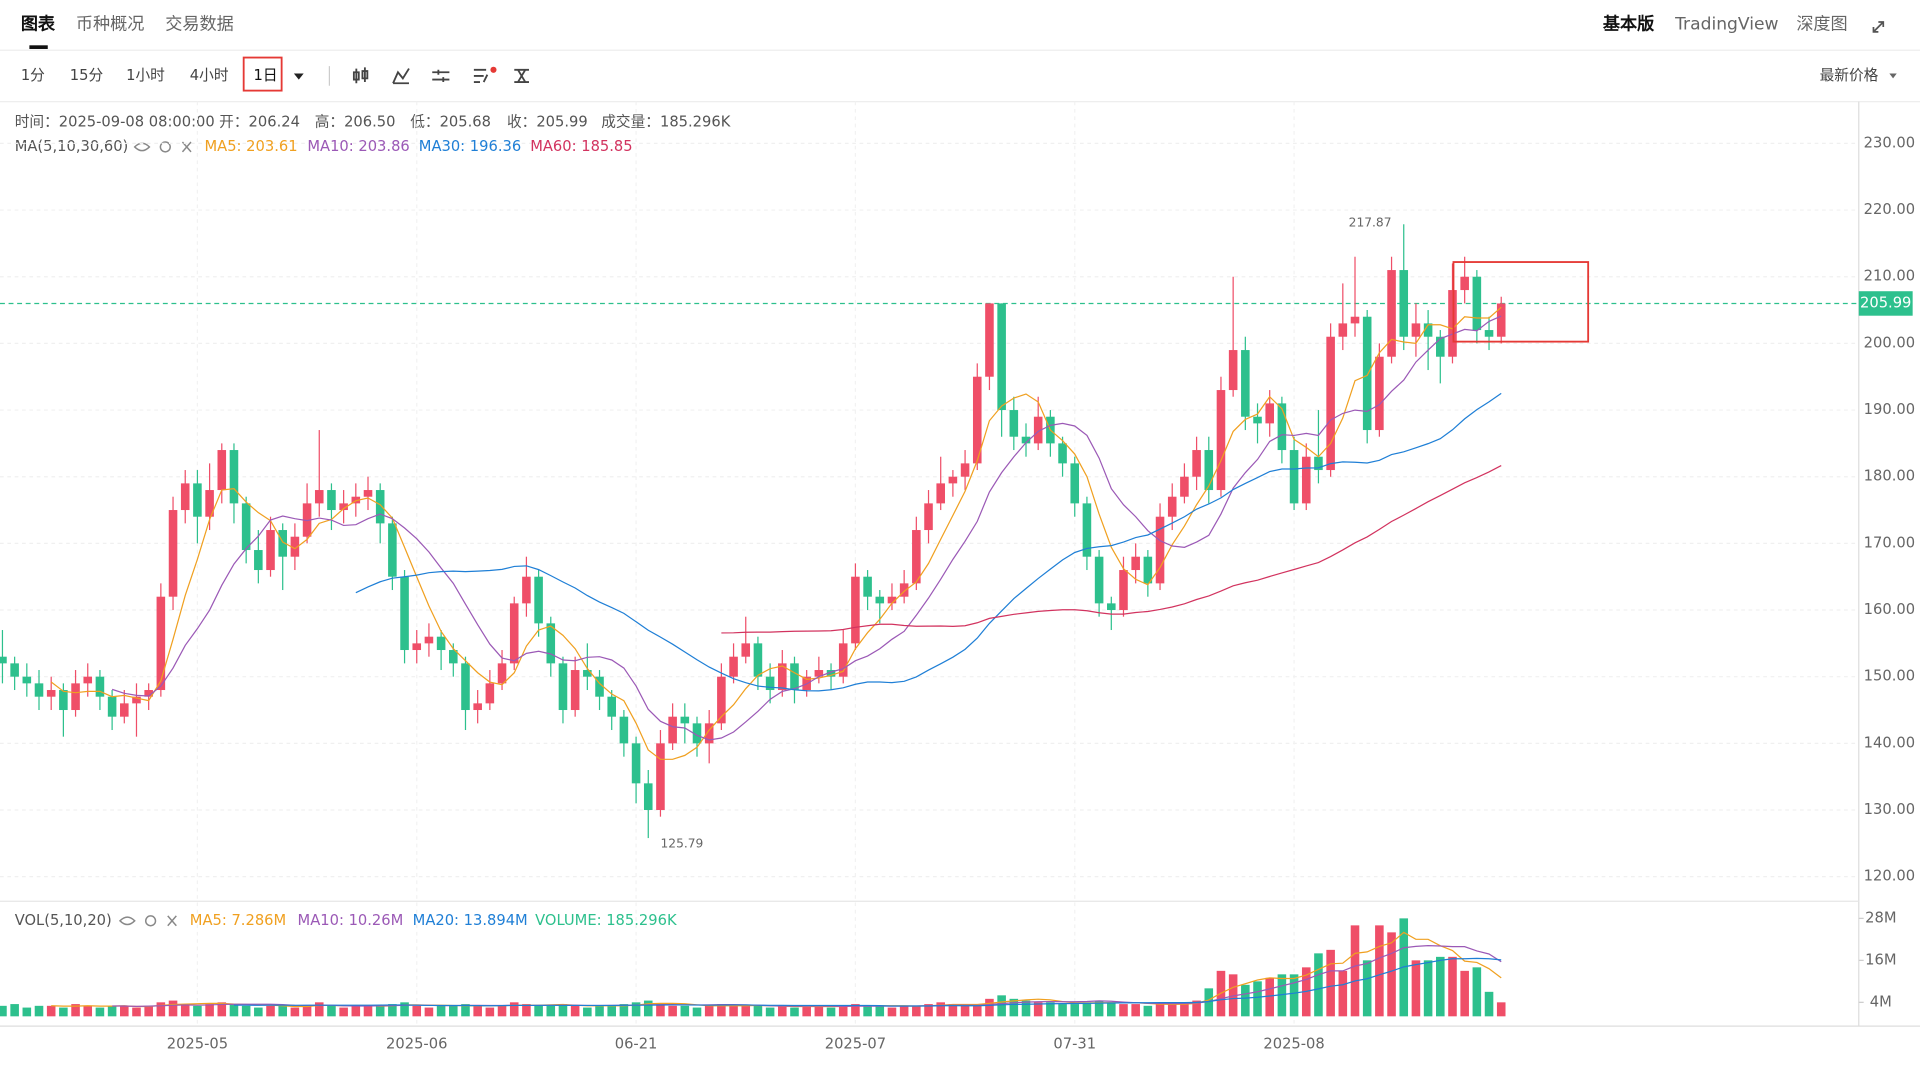 This screenshot has height=1080, width=1920. Describe the element at coordinates (1629, 23) in the screenshot. I see `mode-tab: 基本版` at that location.